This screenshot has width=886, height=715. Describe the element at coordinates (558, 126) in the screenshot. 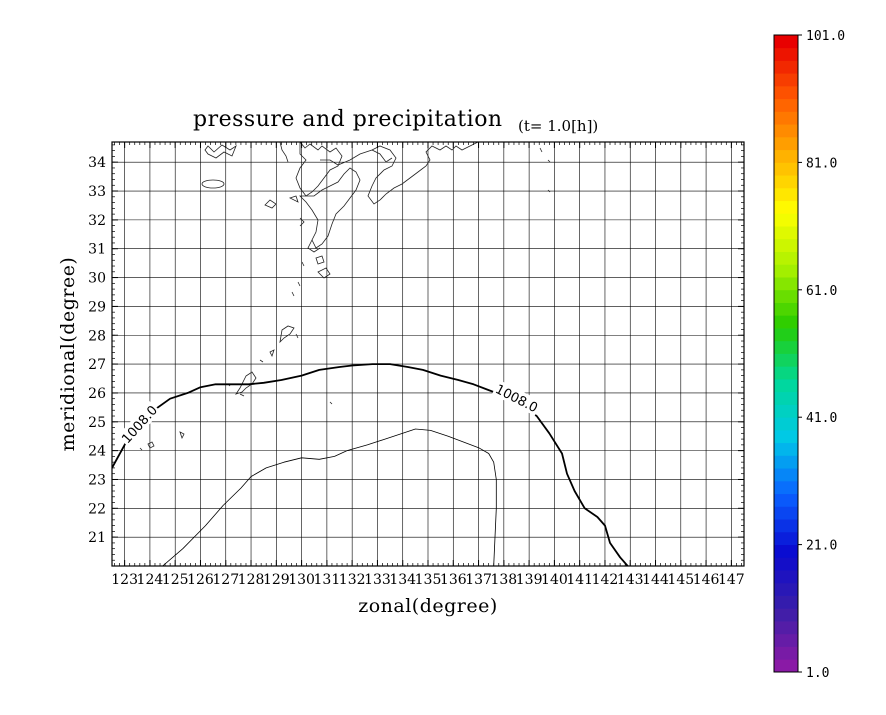

I see `chart-time-label: (t= 1.0[h])` at that location.